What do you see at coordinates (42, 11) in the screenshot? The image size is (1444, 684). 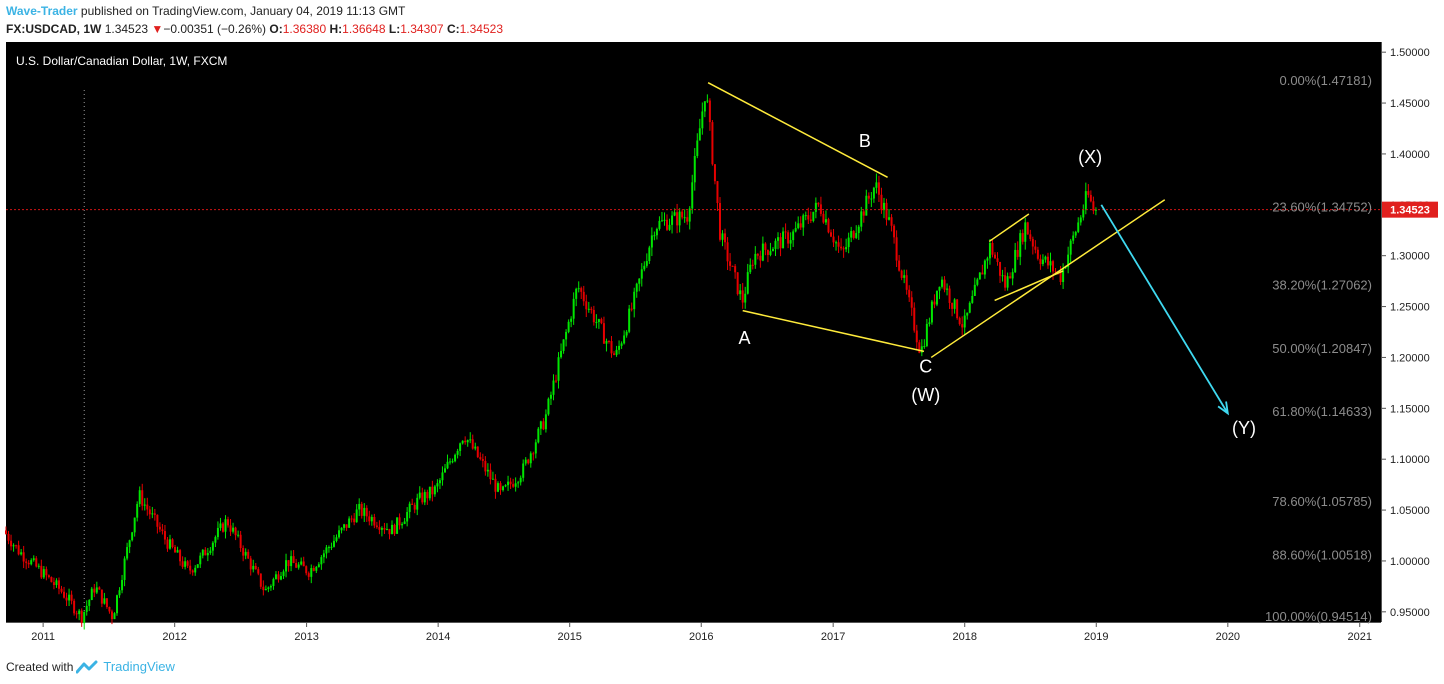 I see `author-link: Wave-Trader` at bounding box center [42, 11].